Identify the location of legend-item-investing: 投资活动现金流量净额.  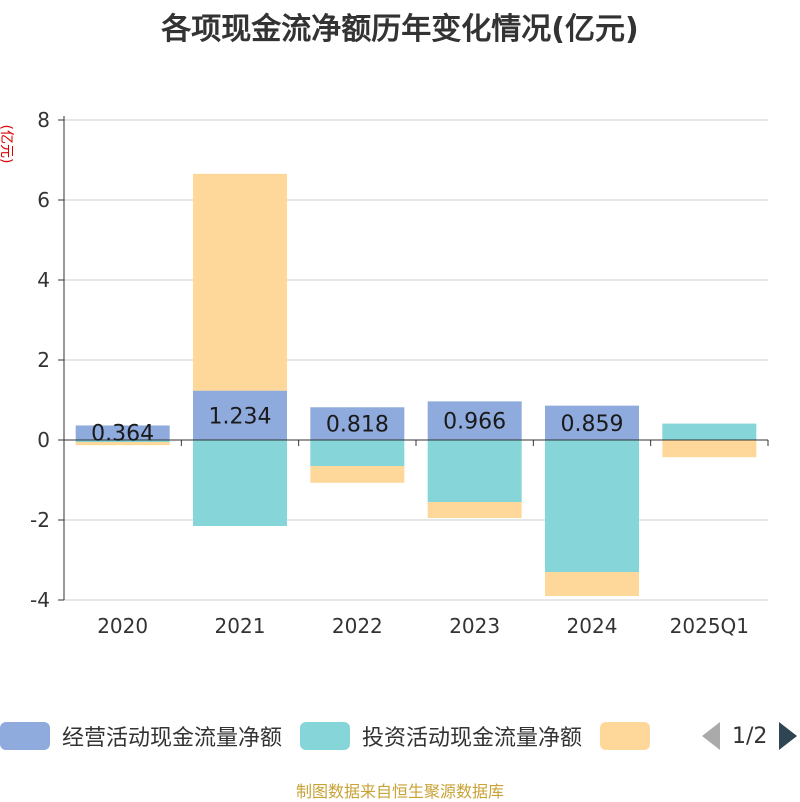
(441, 736).